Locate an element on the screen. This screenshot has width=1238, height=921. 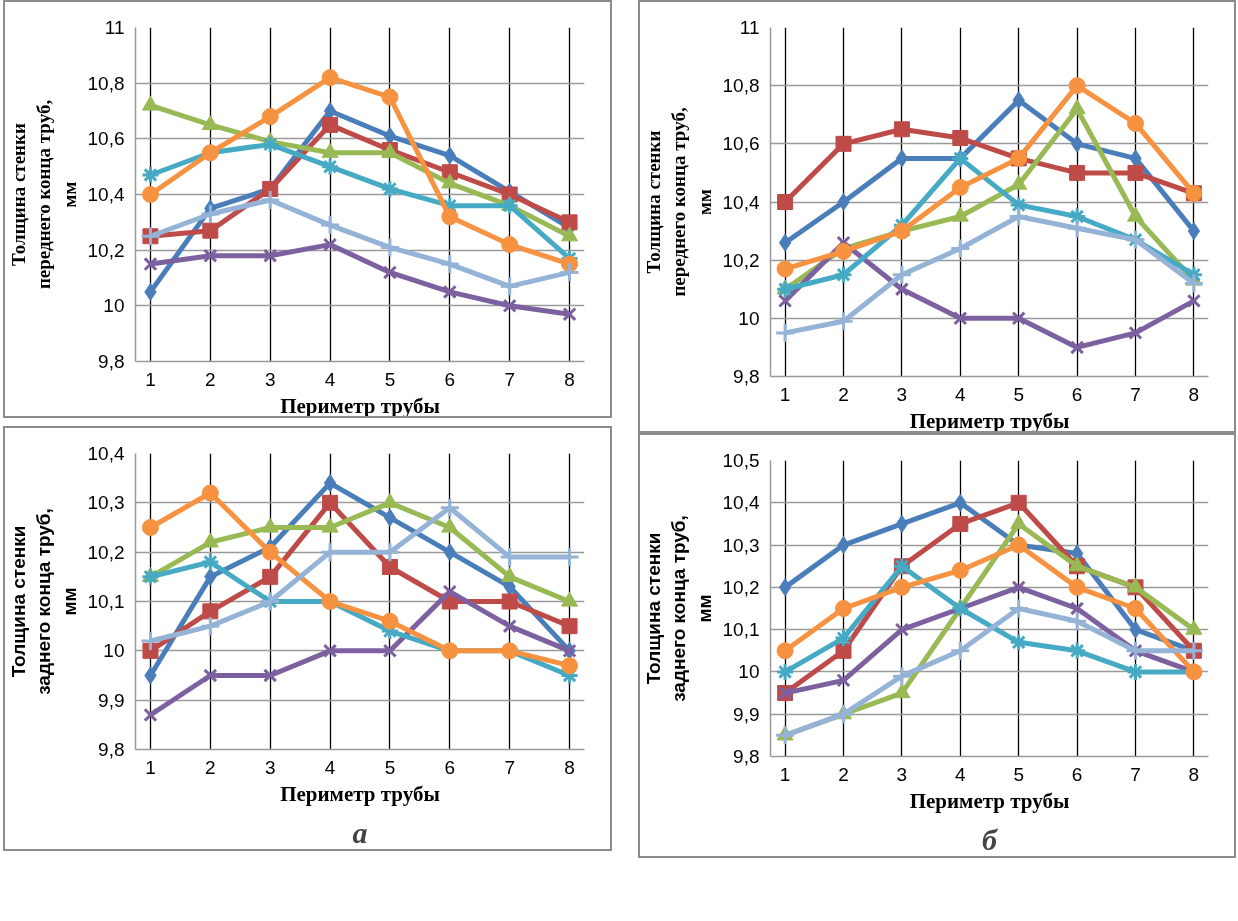
text: б is located at coordinates (990, 839).